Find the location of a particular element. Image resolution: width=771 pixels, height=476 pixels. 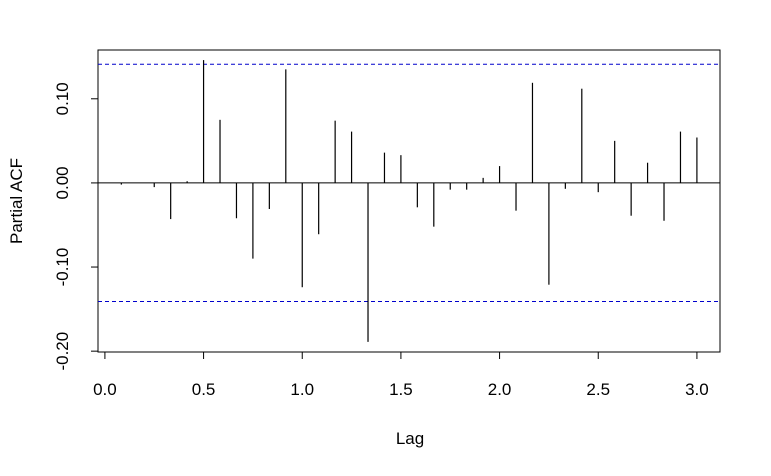

y-tick-label: 0.00 is located at coordinates (62, 182).